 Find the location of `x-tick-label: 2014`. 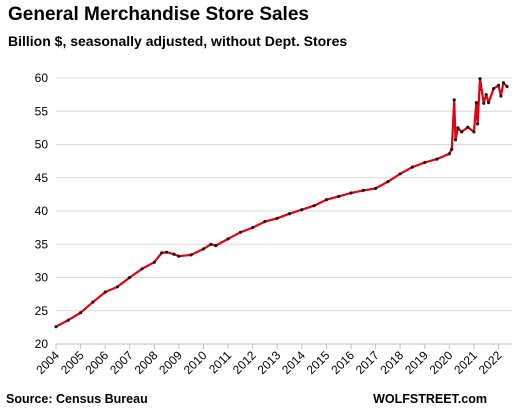

x-tick-label: 2014 is located at coordinates (293, 362).